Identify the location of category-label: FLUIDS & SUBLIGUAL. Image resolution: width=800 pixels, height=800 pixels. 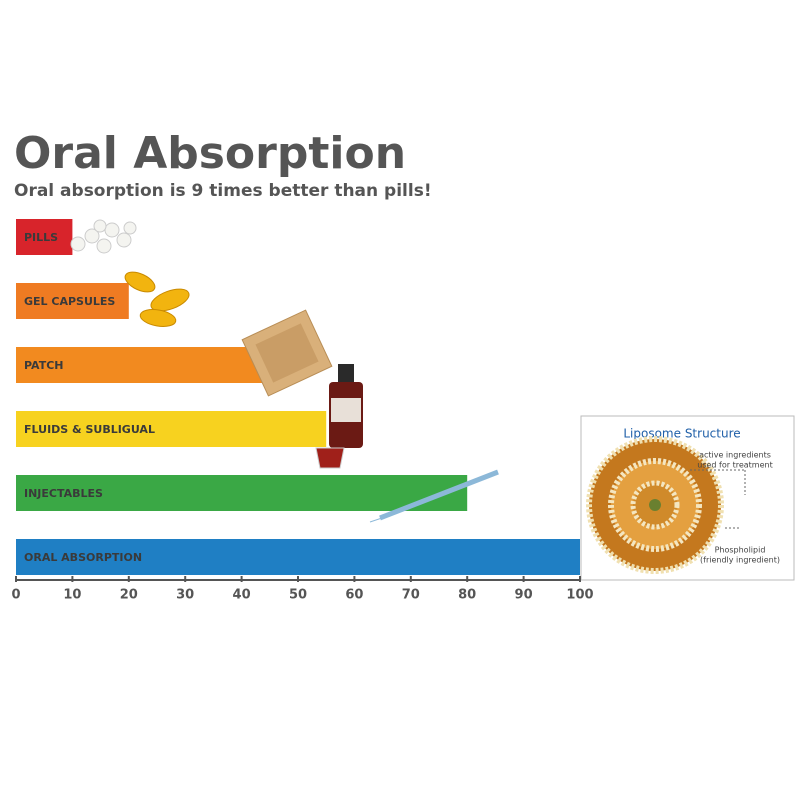
(89, 429).